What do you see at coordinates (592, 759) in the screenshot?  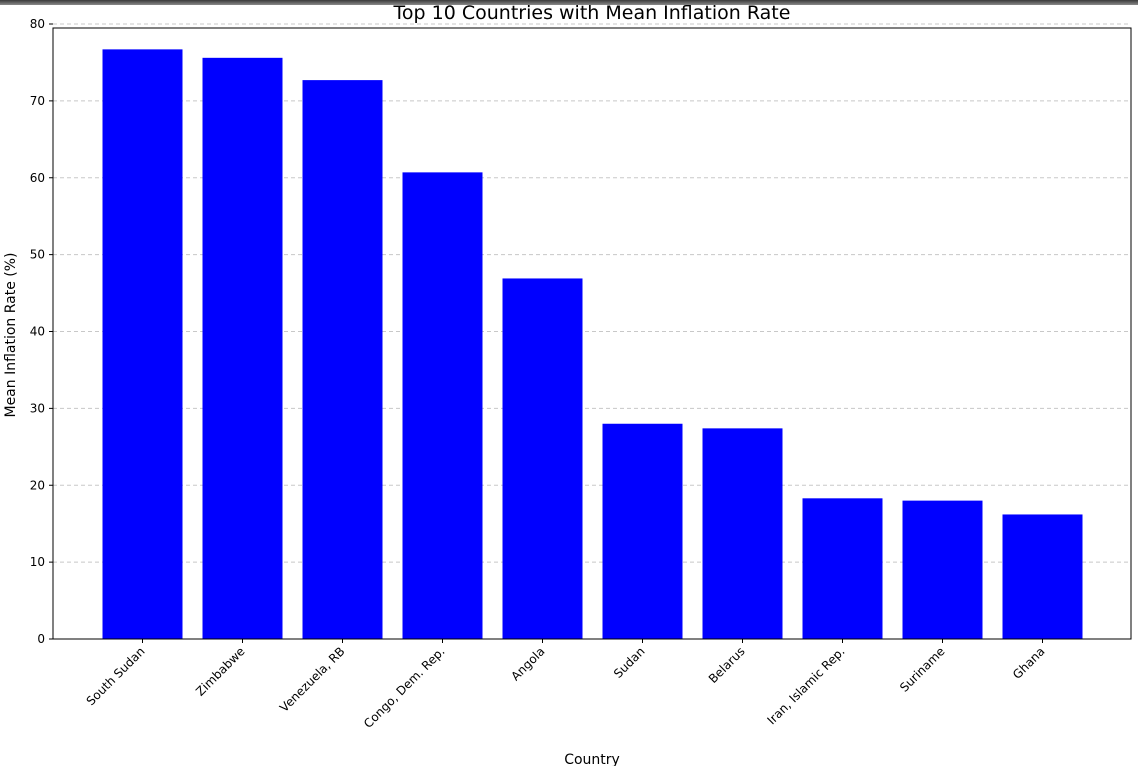 I see `x-axis-title: Country` at bounding box center [592, 759].